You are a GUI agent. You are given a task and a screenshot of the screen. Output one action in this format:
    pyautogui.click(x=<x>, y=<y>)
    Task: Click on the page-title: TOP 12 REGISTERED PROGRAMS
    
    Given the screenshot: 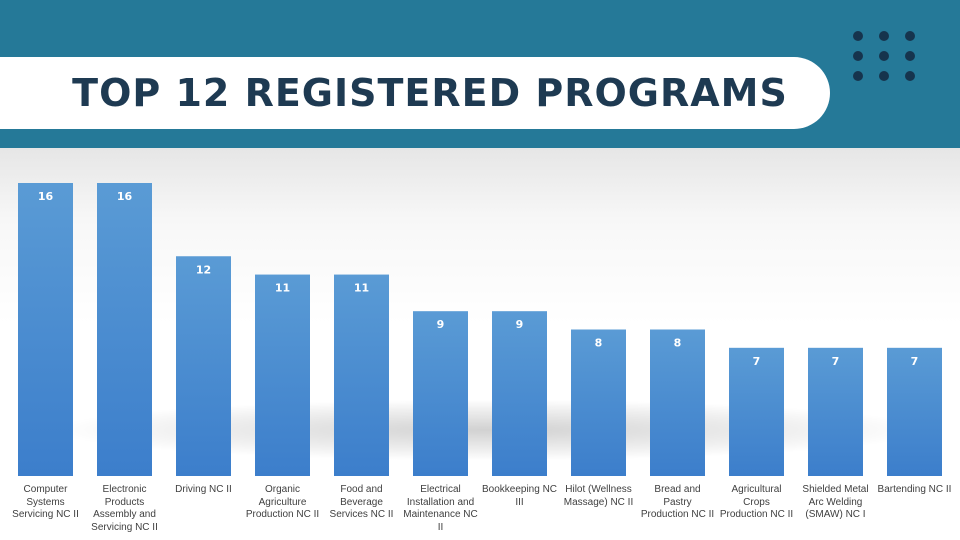 What is the action you would take?
    pyautogui.click(x=430, y=93)
    